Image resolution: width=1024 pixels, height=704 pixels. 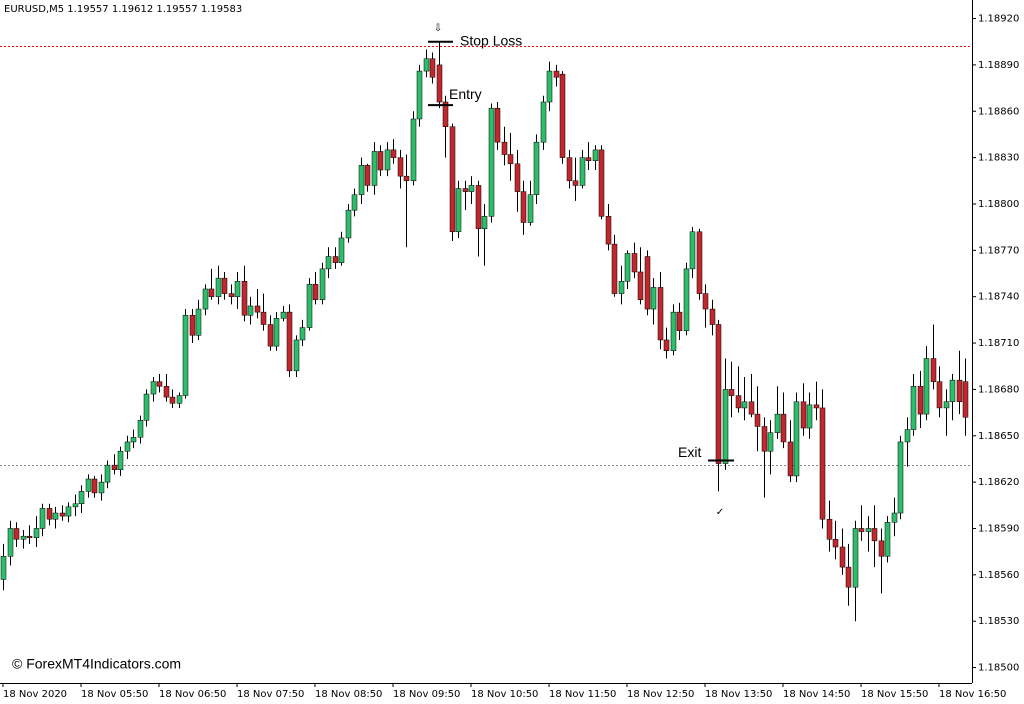 What do you see at coordinates (114, 694) in the screenshot?
I see `x-tick-label: 18 Nov 05:50` at bounding box center [114, 694].